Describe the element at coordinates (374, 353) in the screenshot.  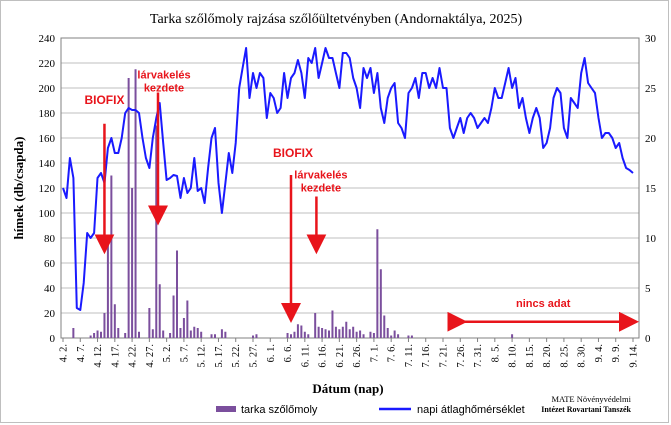
I see `x-tick-label: 7. 1.` at that location.